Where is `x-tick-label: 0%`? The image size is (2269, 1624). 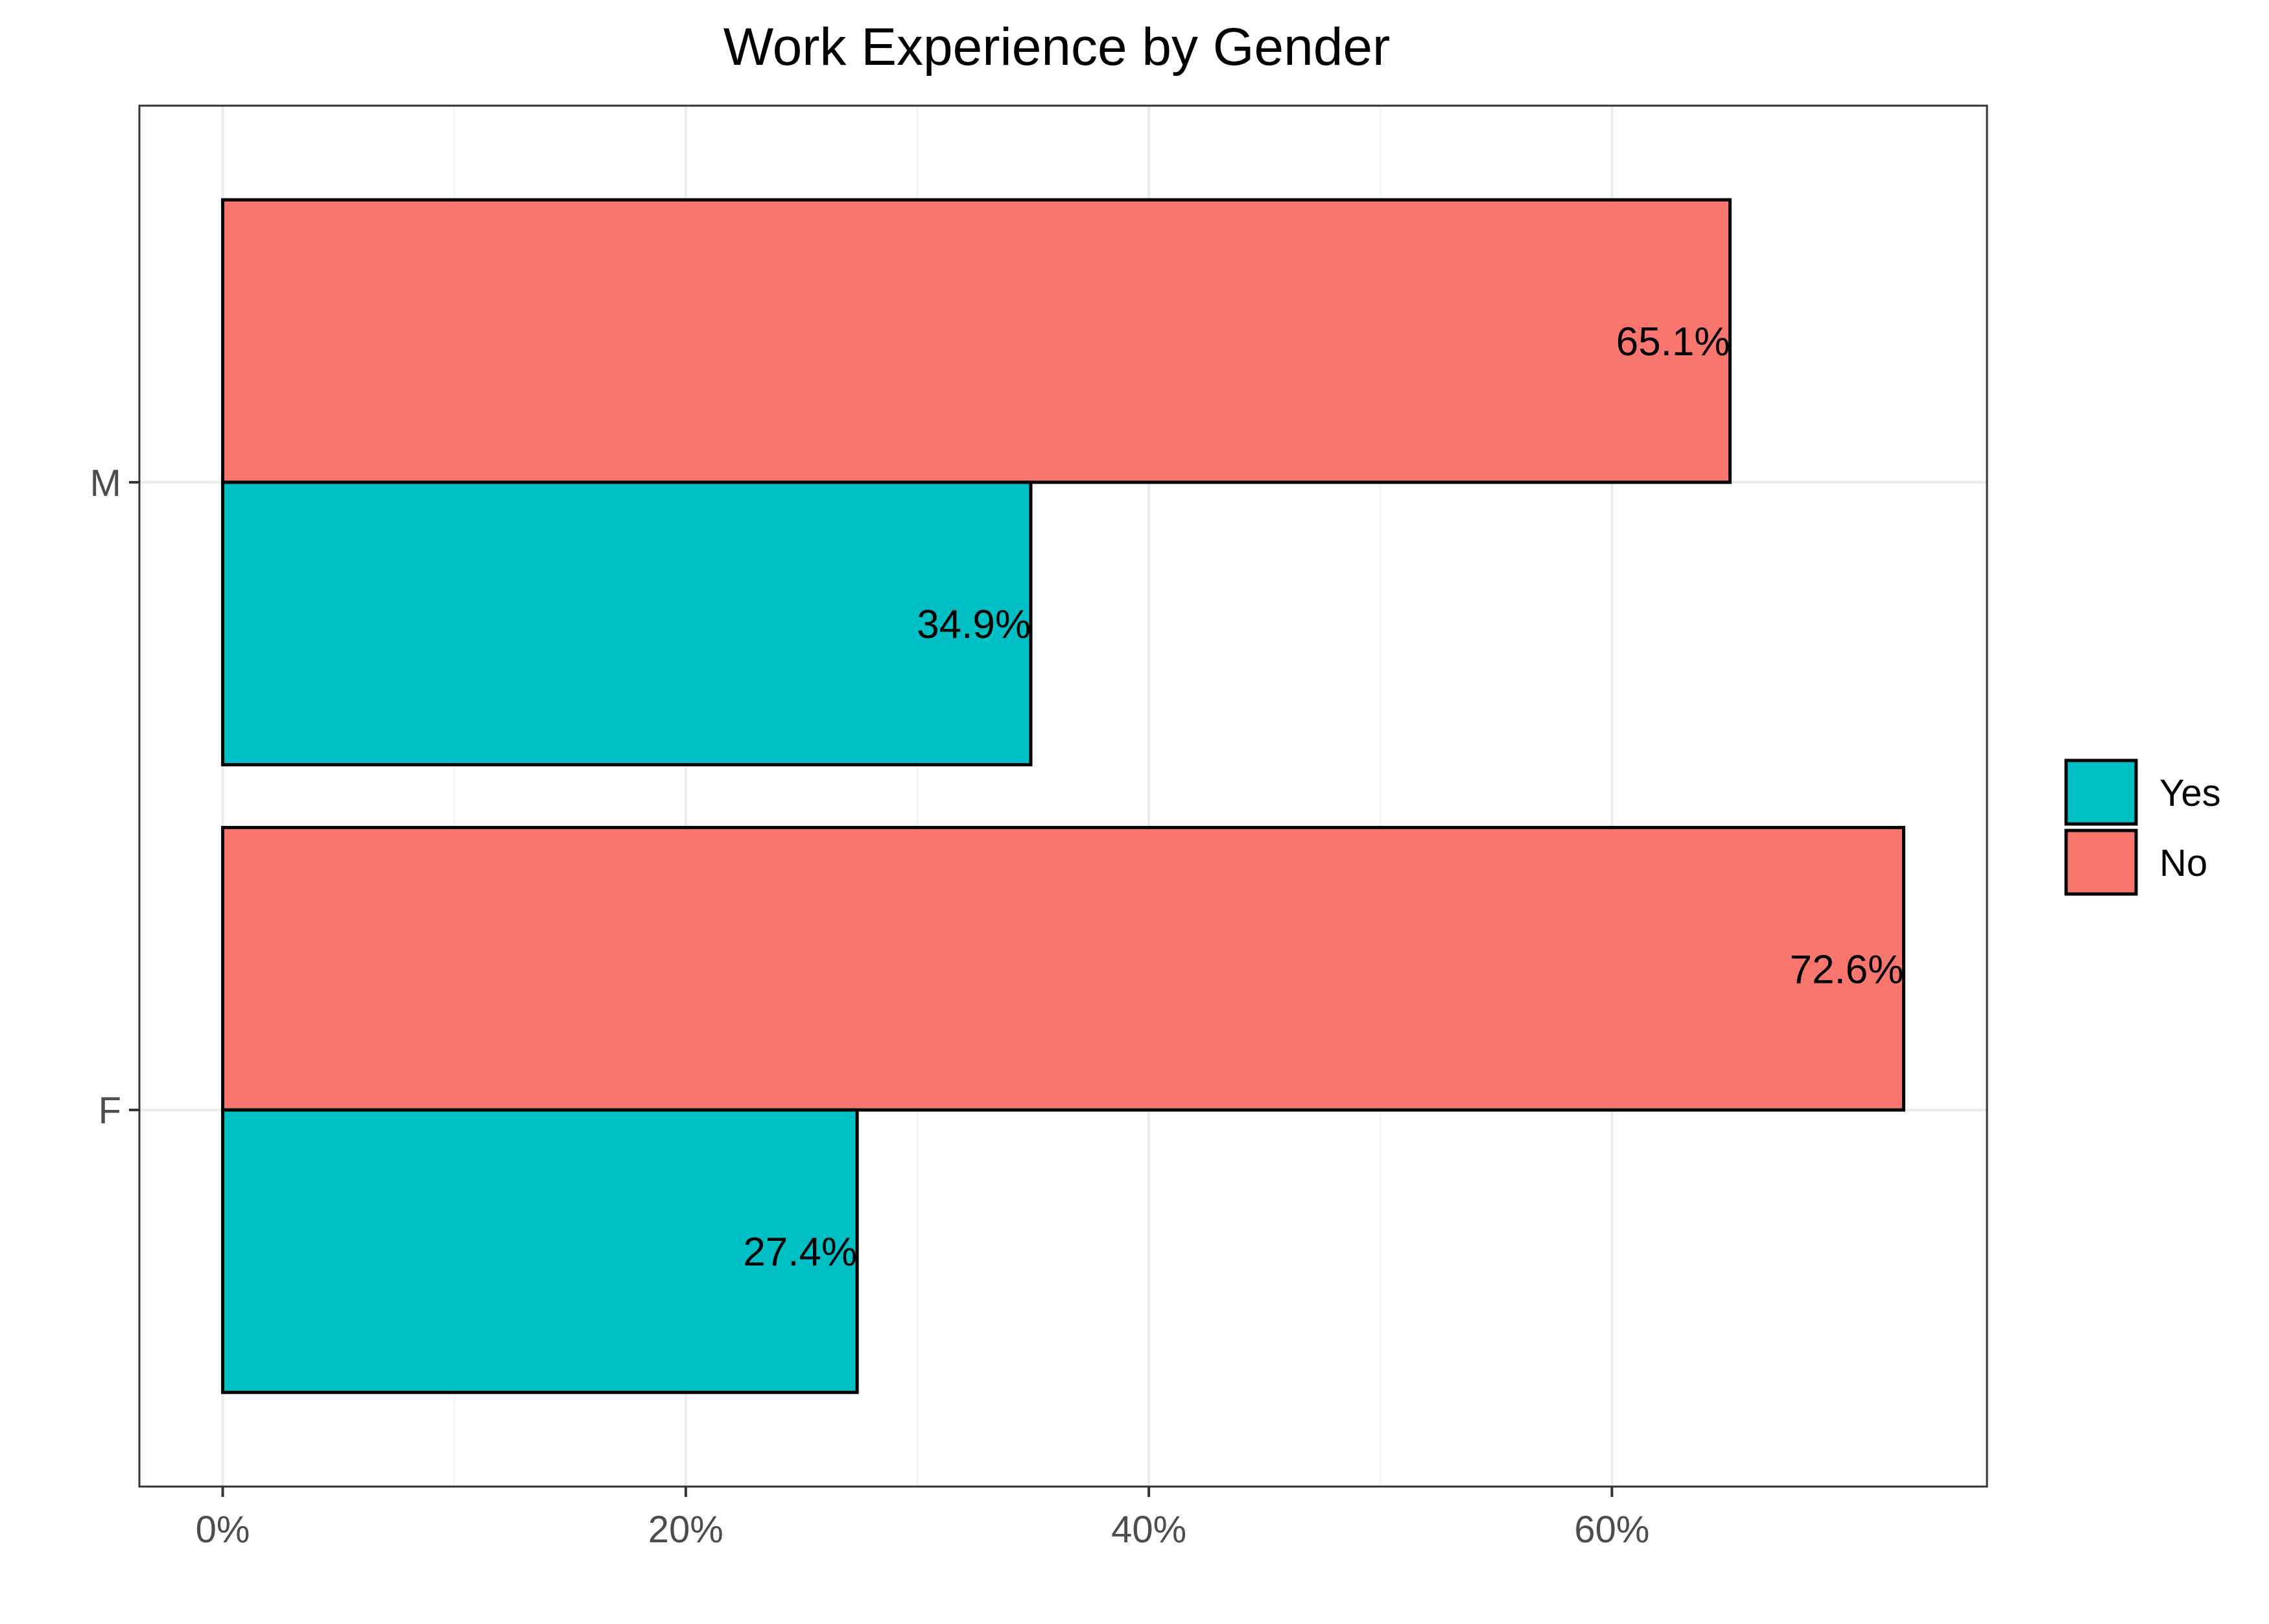 x-tick-label: 0% is located at coordinates (223, 1530).